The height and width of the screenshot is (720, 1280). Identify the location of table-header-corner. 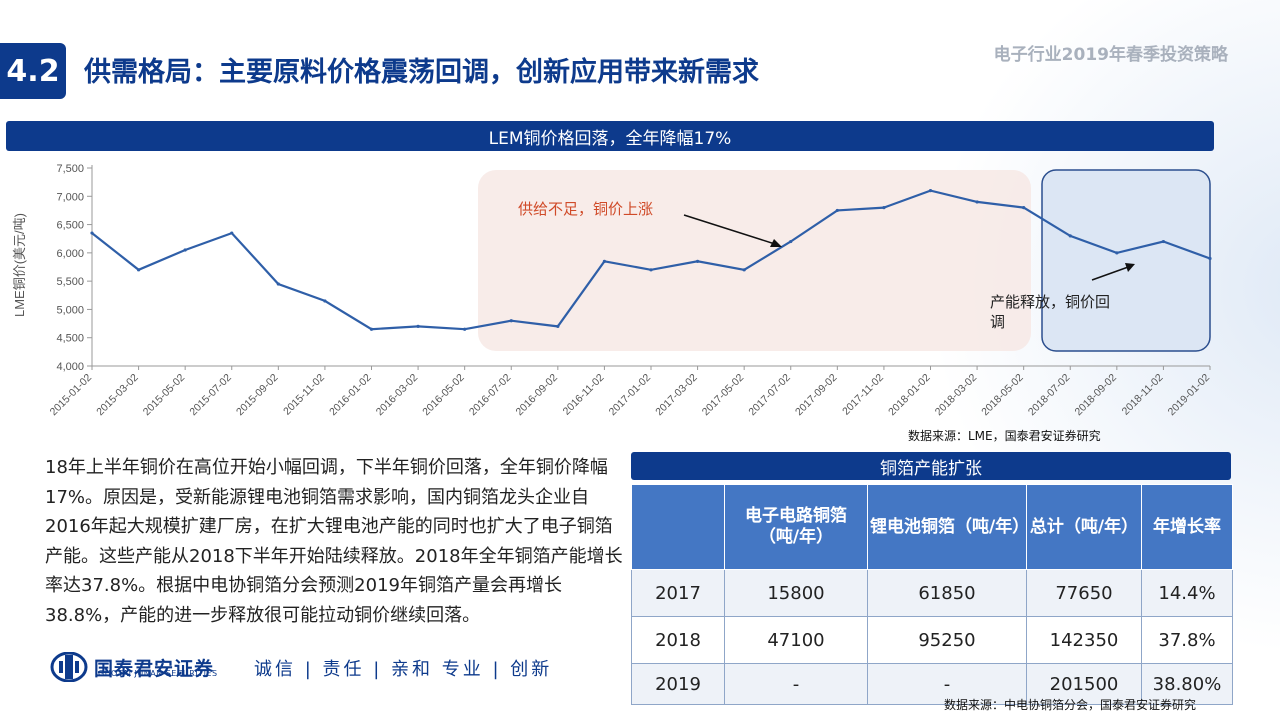
(678, 527).